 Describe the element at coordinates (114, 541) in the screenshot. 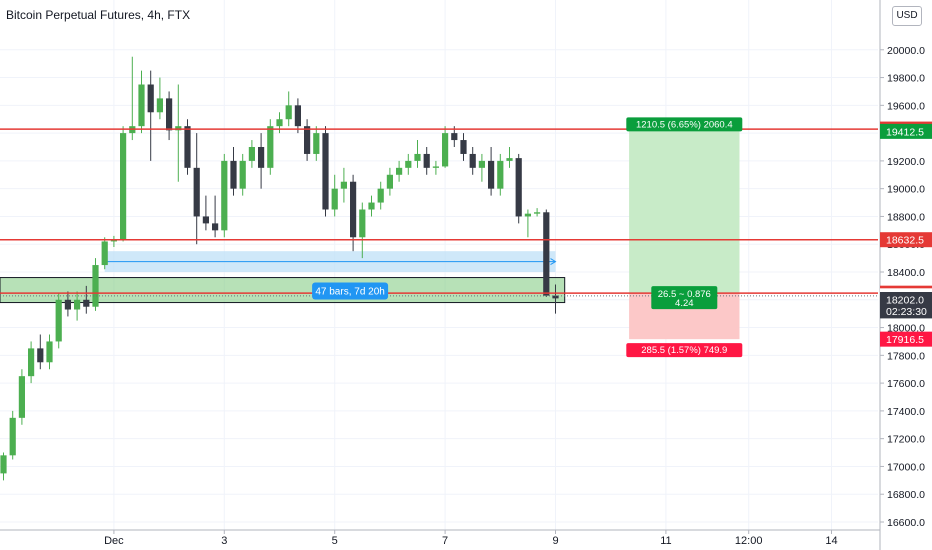

I see `time-tick-label: Dec` at that location.